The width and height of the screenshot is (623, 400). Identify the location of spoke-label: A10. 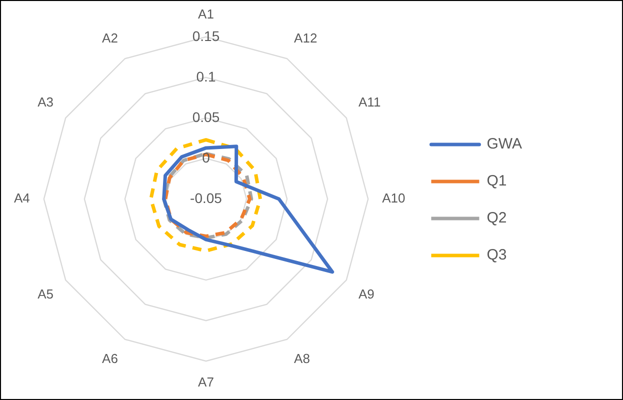
(394, 198).